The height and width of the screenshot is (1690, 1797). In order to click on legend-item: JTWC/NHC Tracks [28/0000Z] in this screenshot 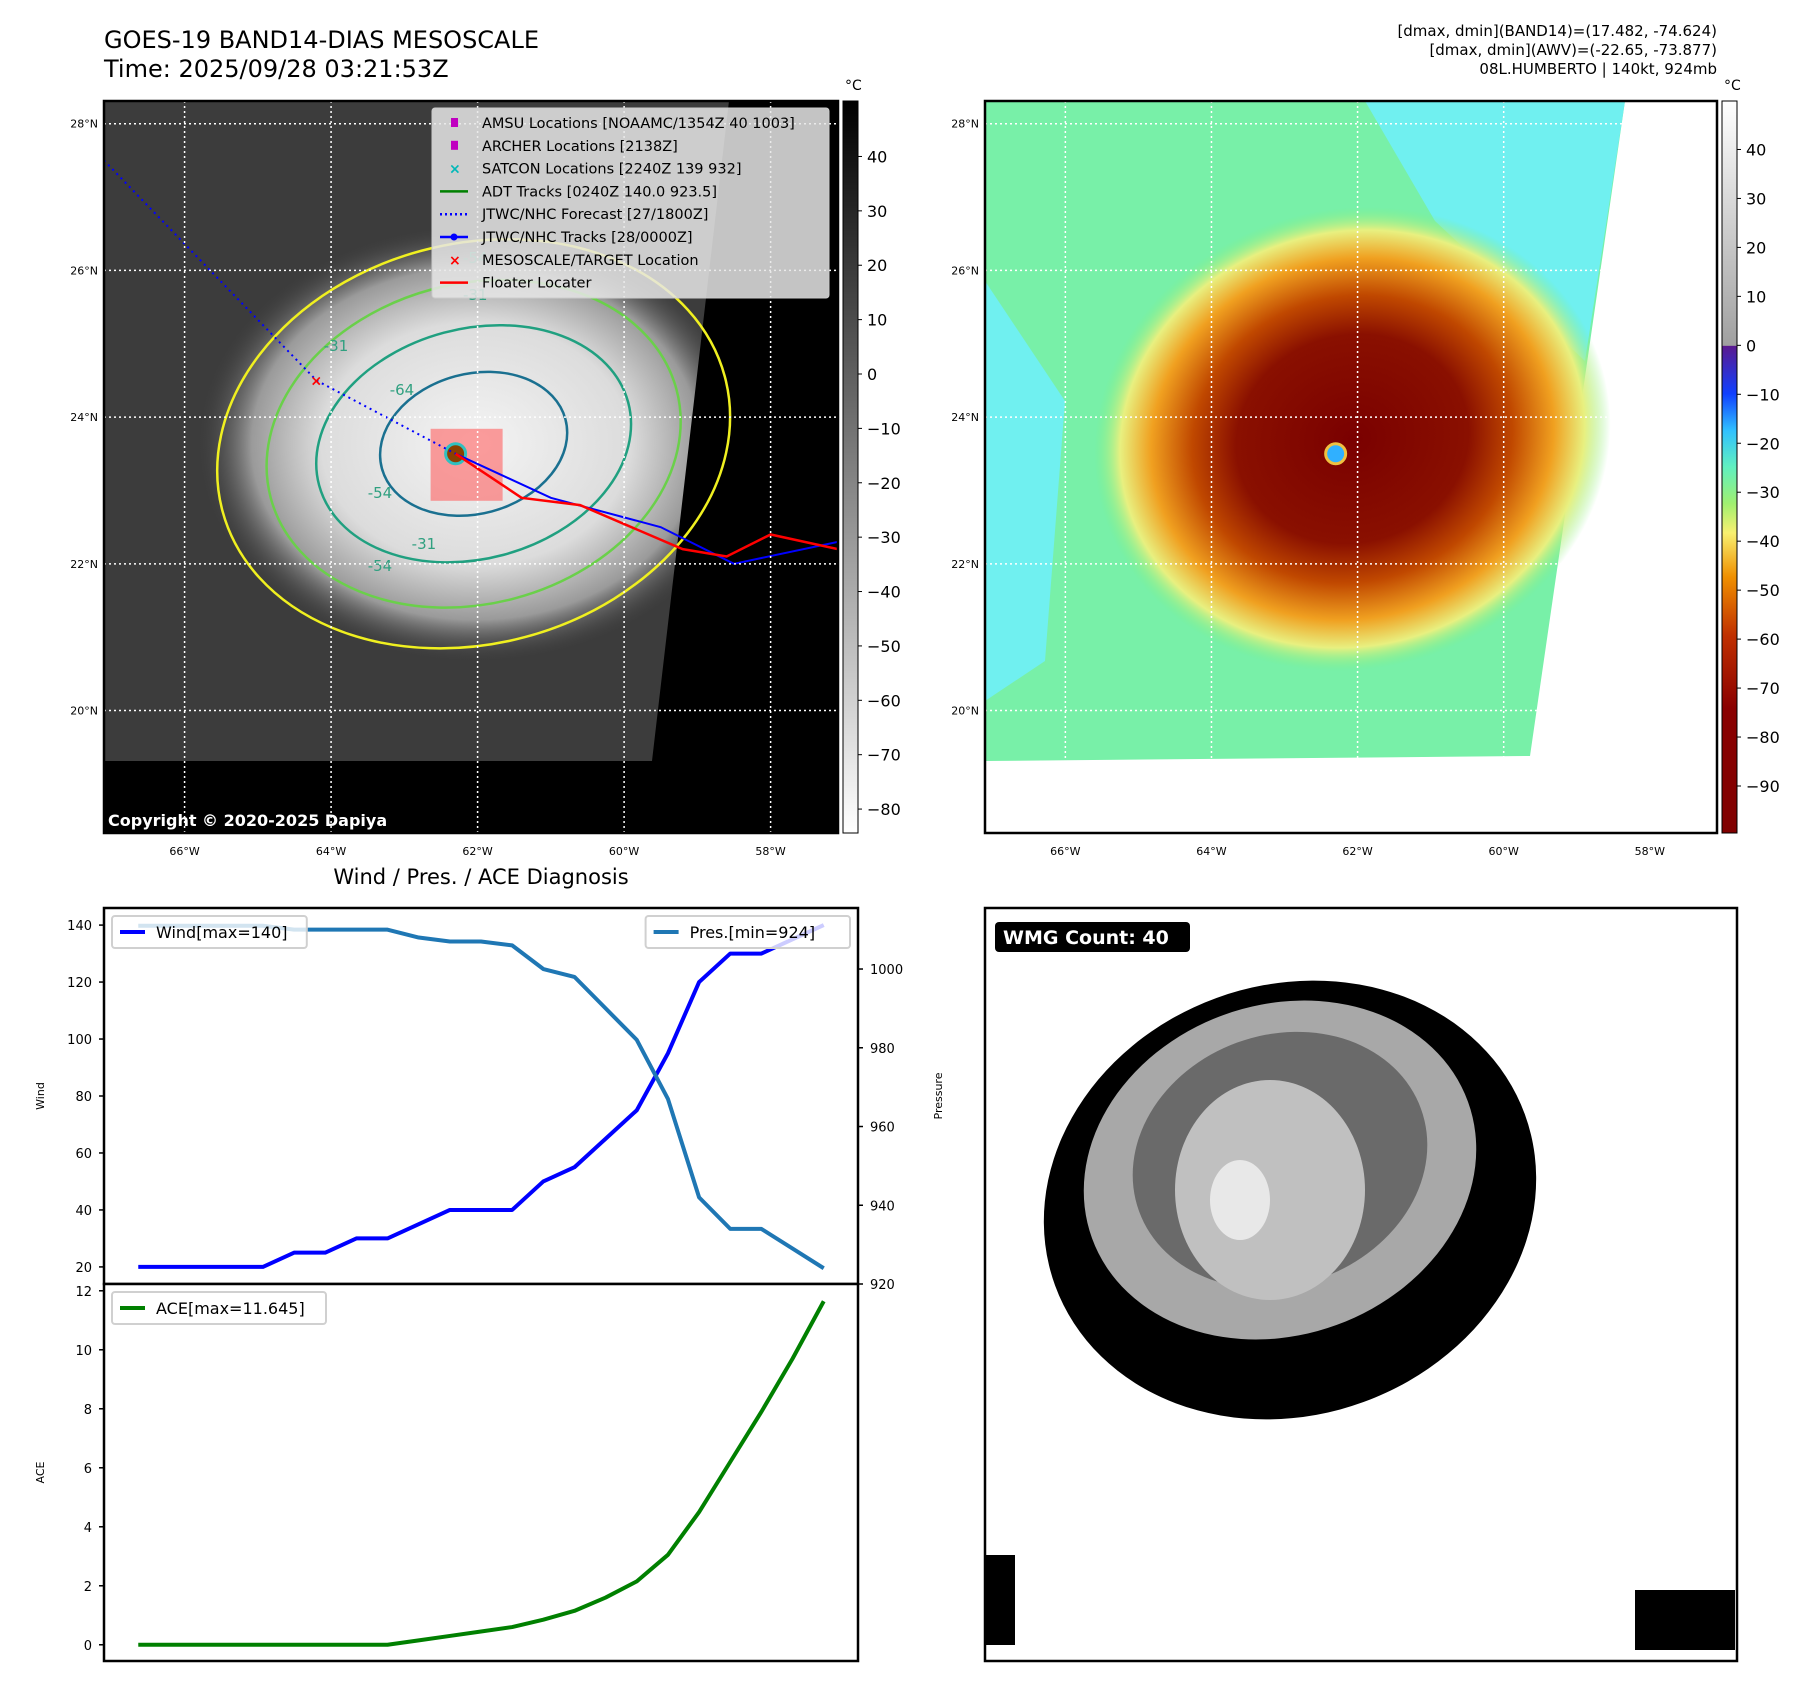, I will do `click(566, 238)`.